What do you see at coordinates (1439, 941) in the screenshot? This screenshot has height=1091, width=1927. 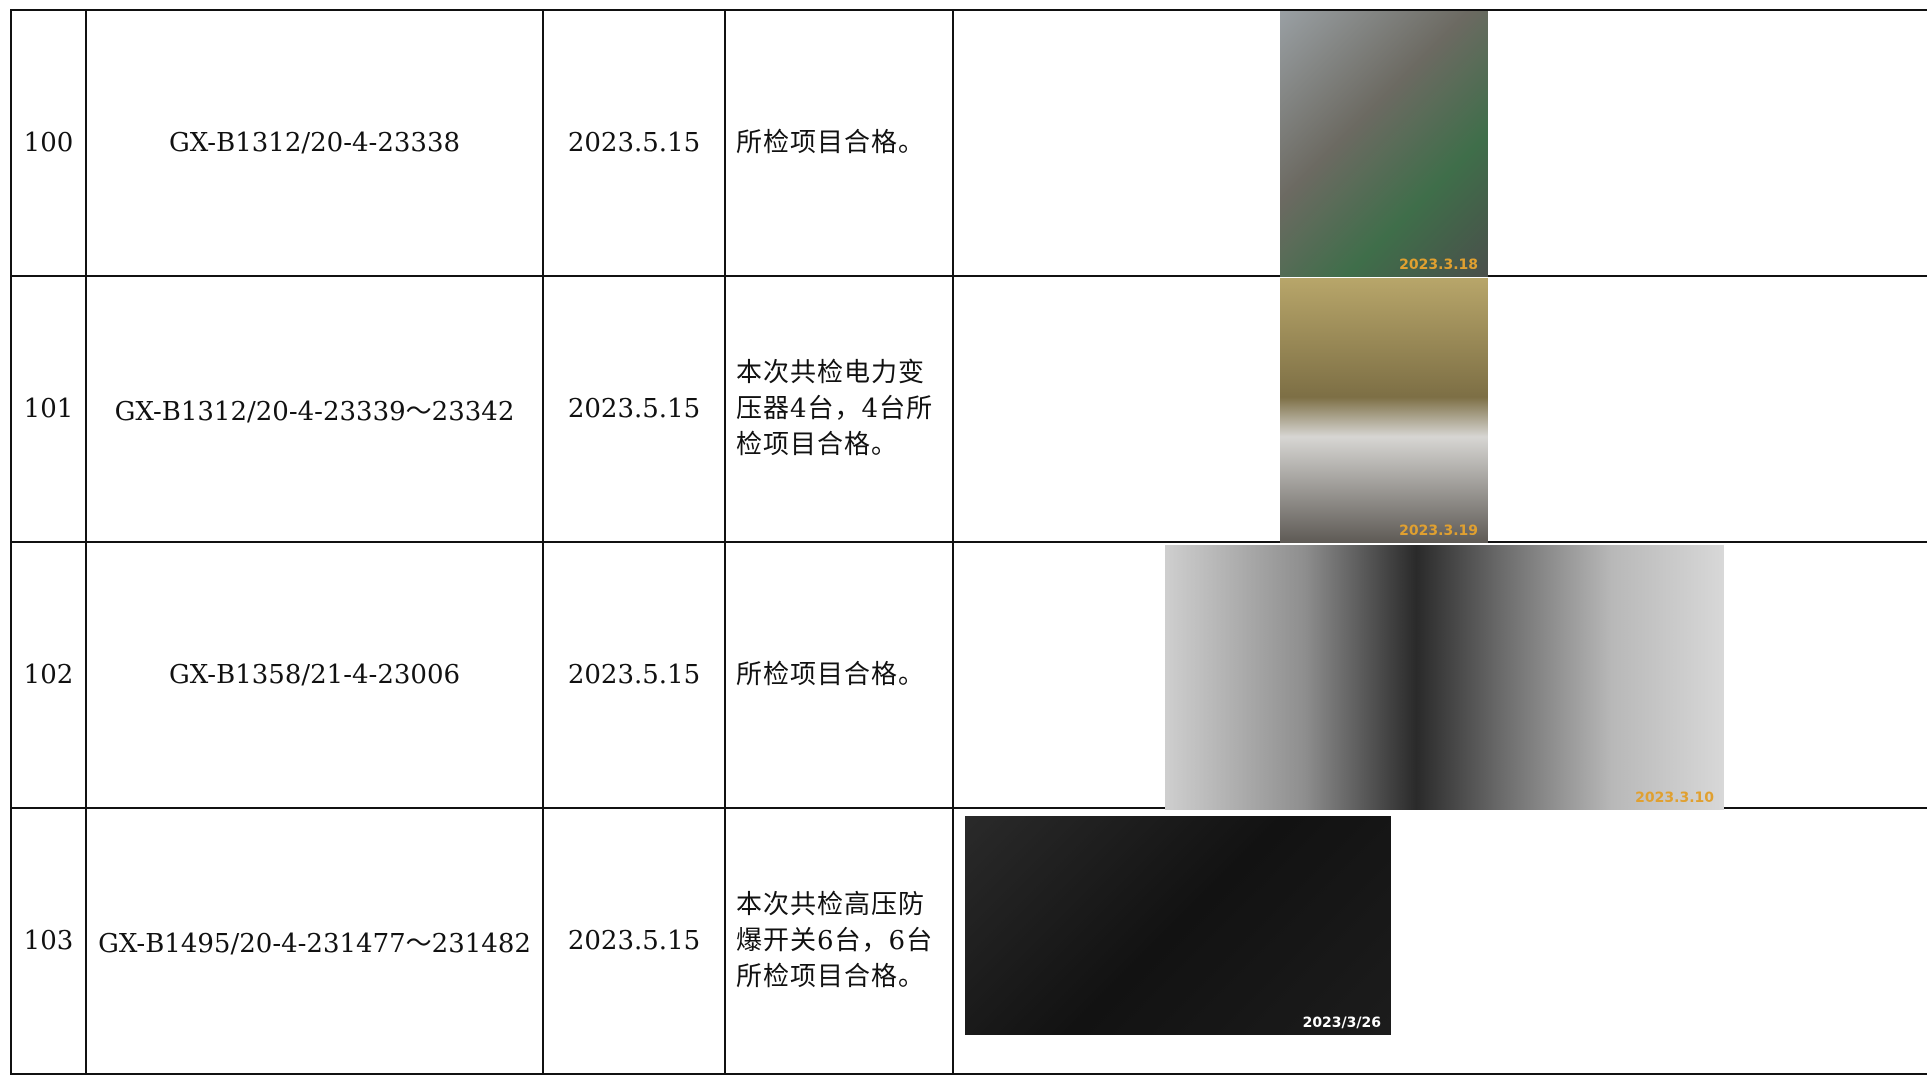 I see `photo-cell: 2023/3/26` at bounding box center [1439, 941].